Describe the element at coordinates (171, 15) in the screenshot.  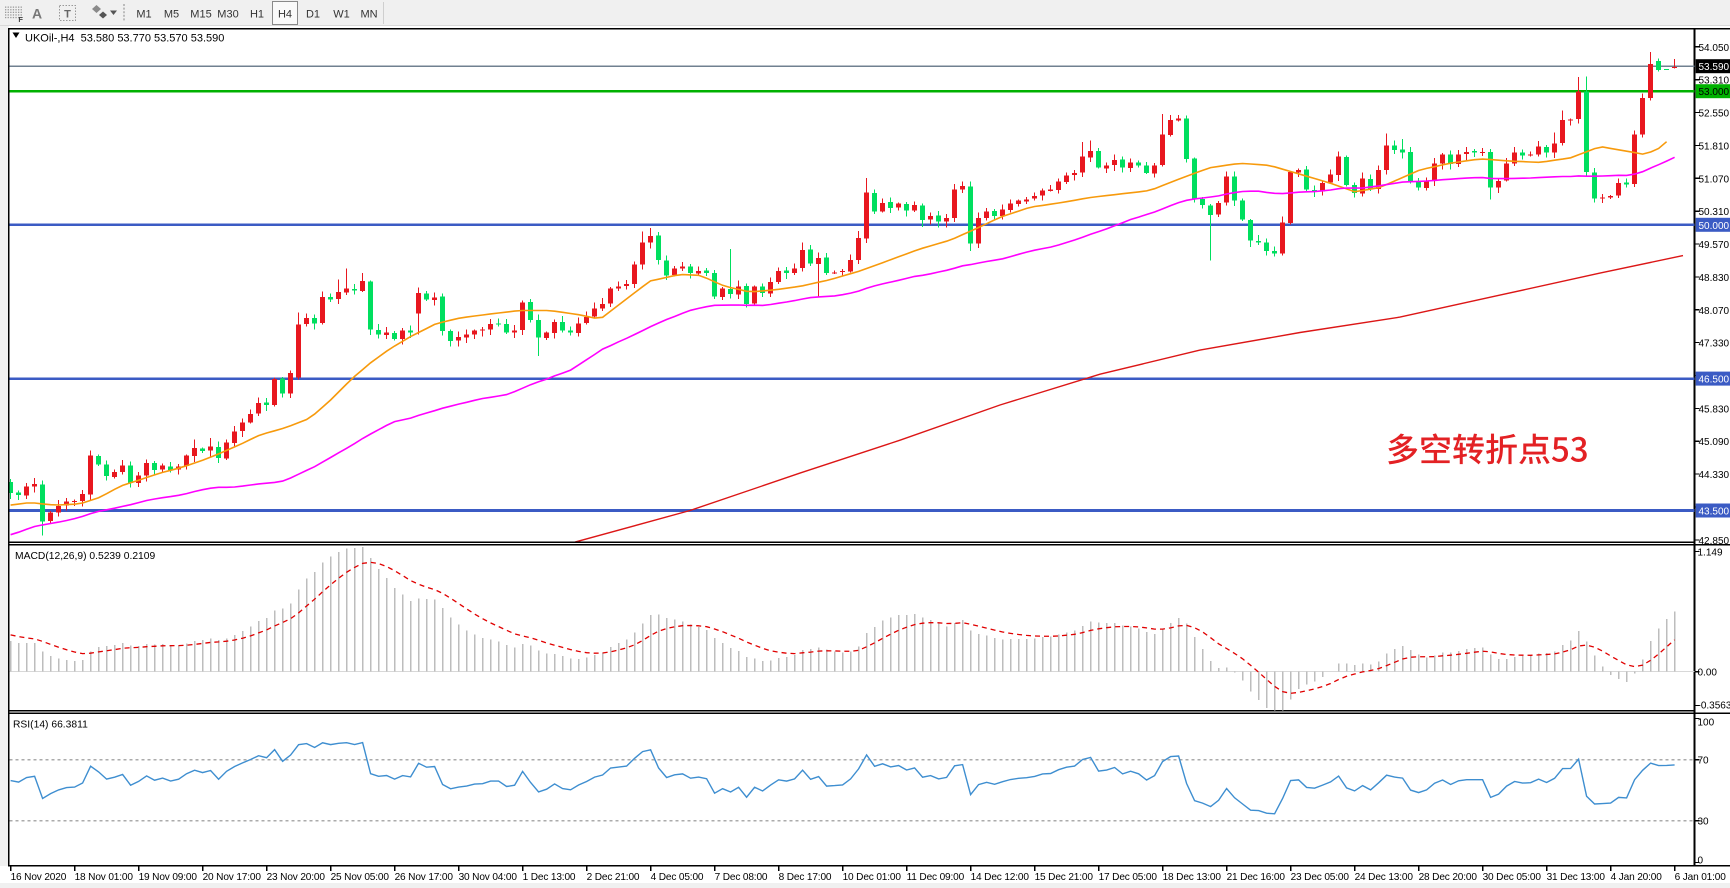
I see `svg-text: M5` at that location.